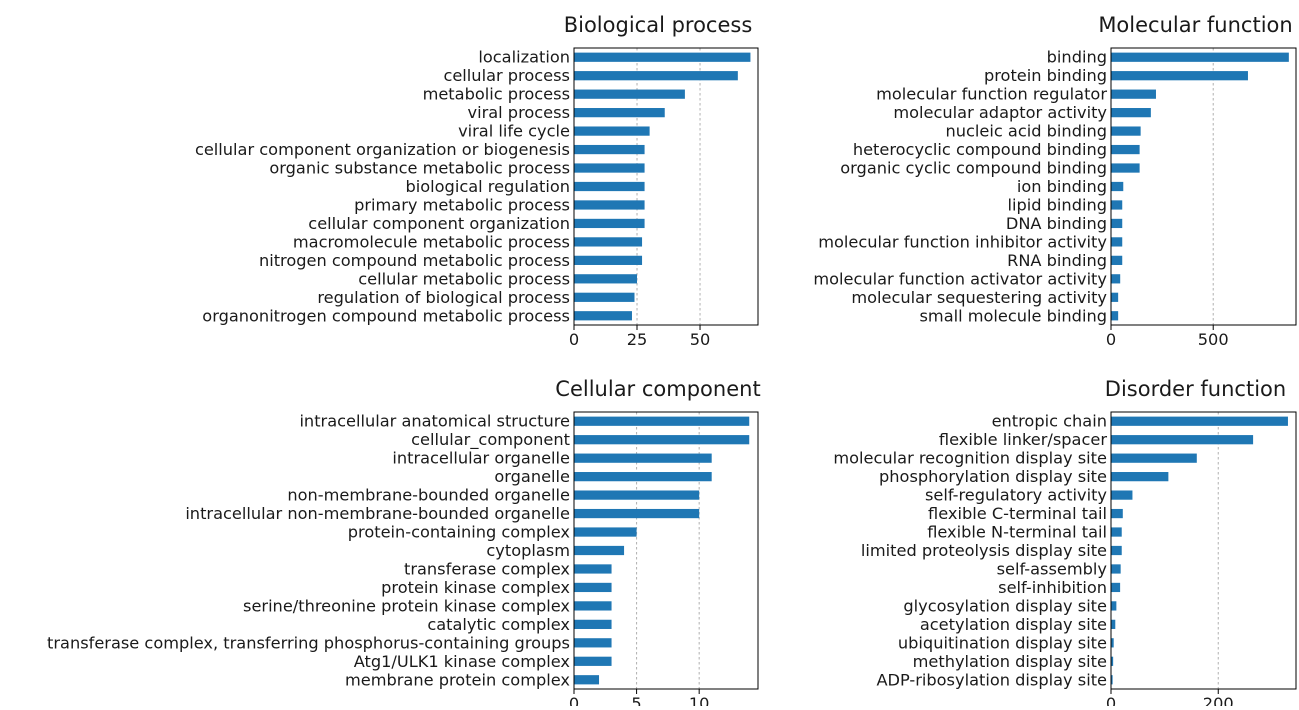 This screenshot has height=710, width=1299. Describe the element at coordinates (1116, 532) in the screenshot. I see `bar-flexible-n-terminal-tail` at that location.